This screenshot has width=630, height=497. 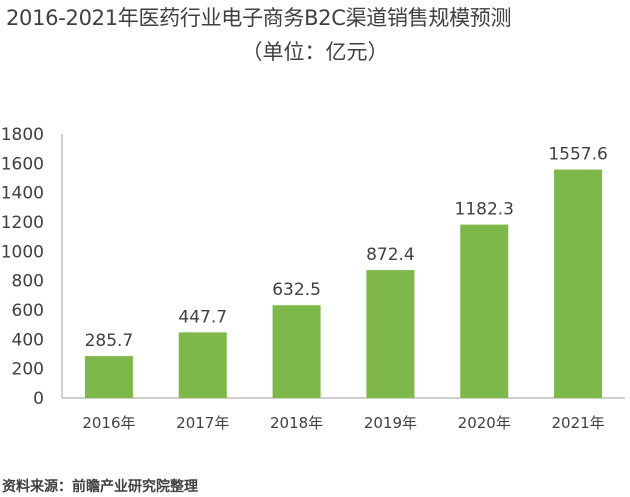 I want to click on y-tick-label: 1200, so click(x=22, y=223).